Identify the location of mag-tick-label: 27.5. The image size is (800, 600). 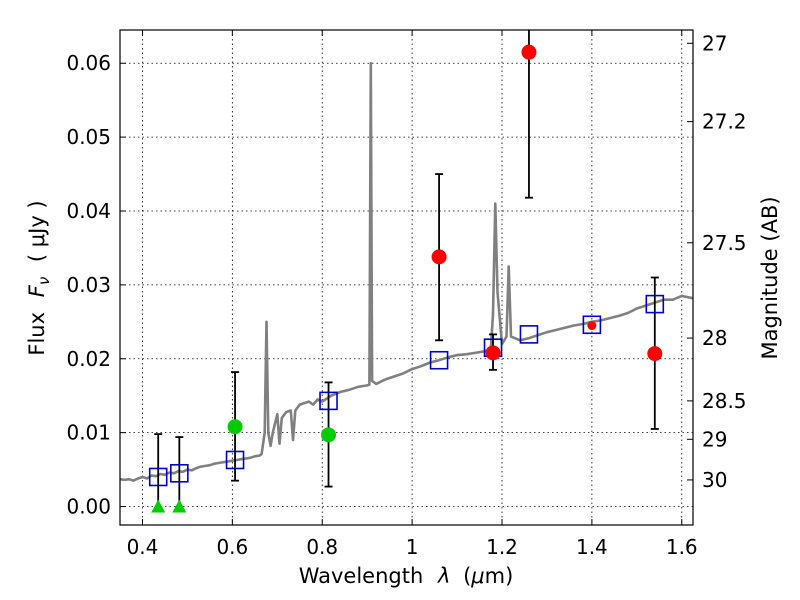
(724, 243).